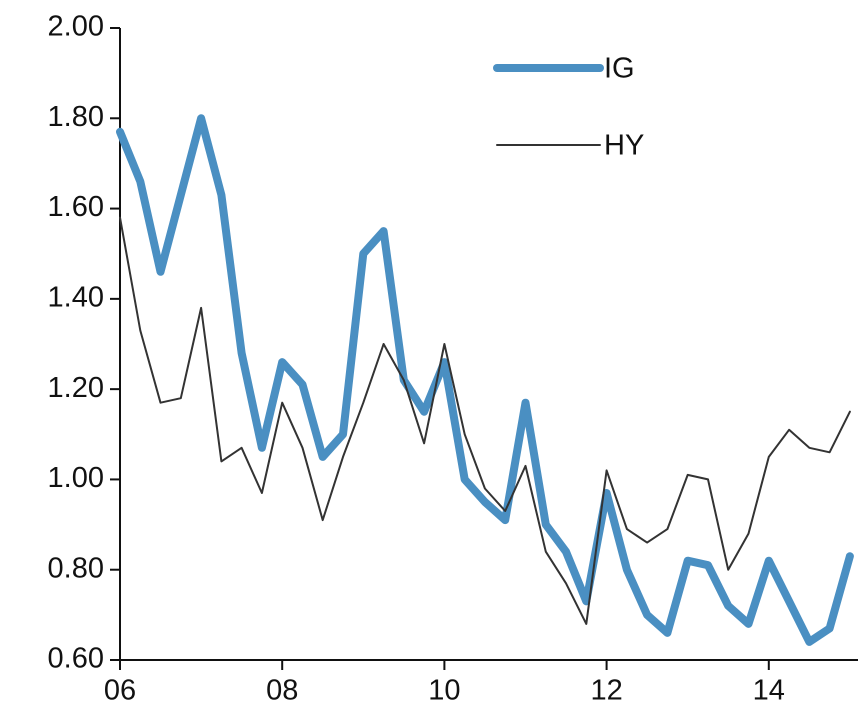  What do you see at coordinates (769, 691) in the screenshot?
I see `x-tick-label: 14` at bounding box center [769, 691].